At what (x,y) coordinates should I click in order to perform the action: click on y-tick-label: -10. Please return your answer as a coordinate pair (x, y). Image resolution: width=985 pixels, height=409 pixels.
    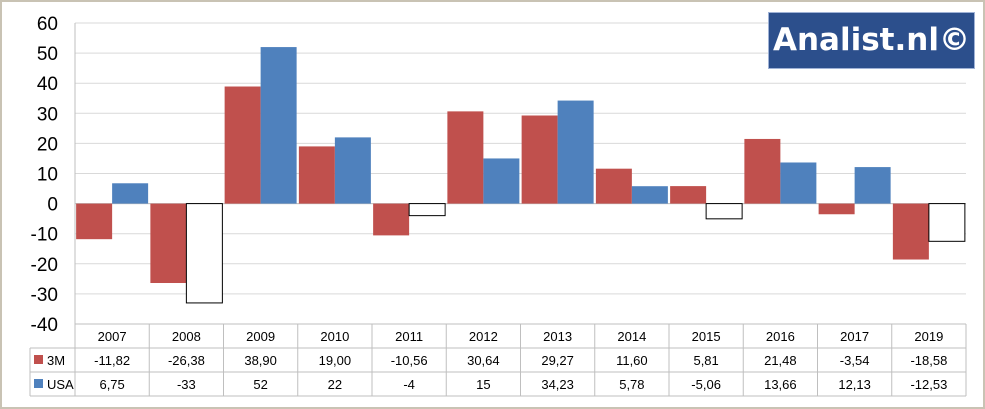
    Looking at the image, I should click on (44, 235).